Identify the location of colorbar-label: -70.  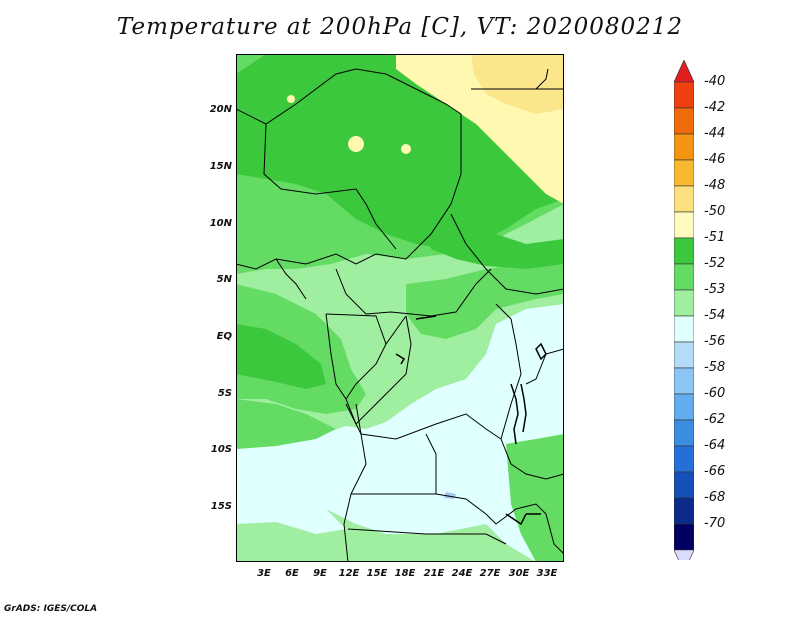
(715, 523).